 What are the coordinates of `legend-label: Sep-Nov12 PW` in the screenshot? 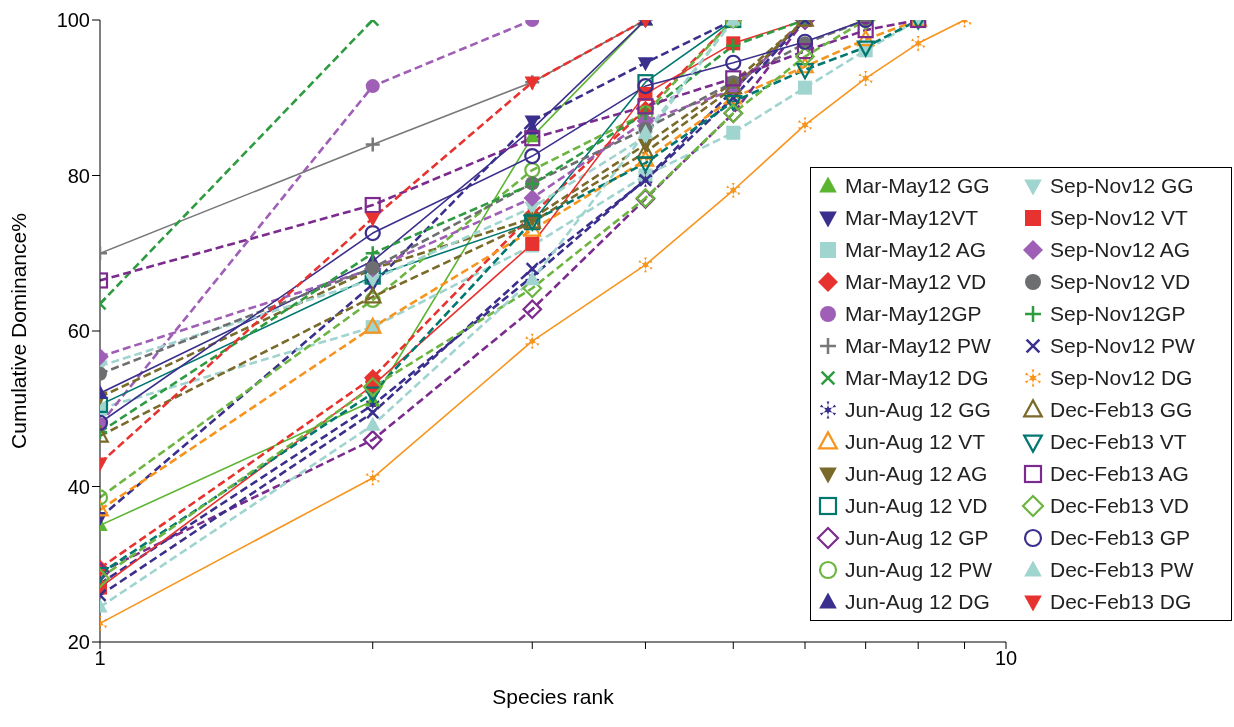 It's located at (1122, 346).